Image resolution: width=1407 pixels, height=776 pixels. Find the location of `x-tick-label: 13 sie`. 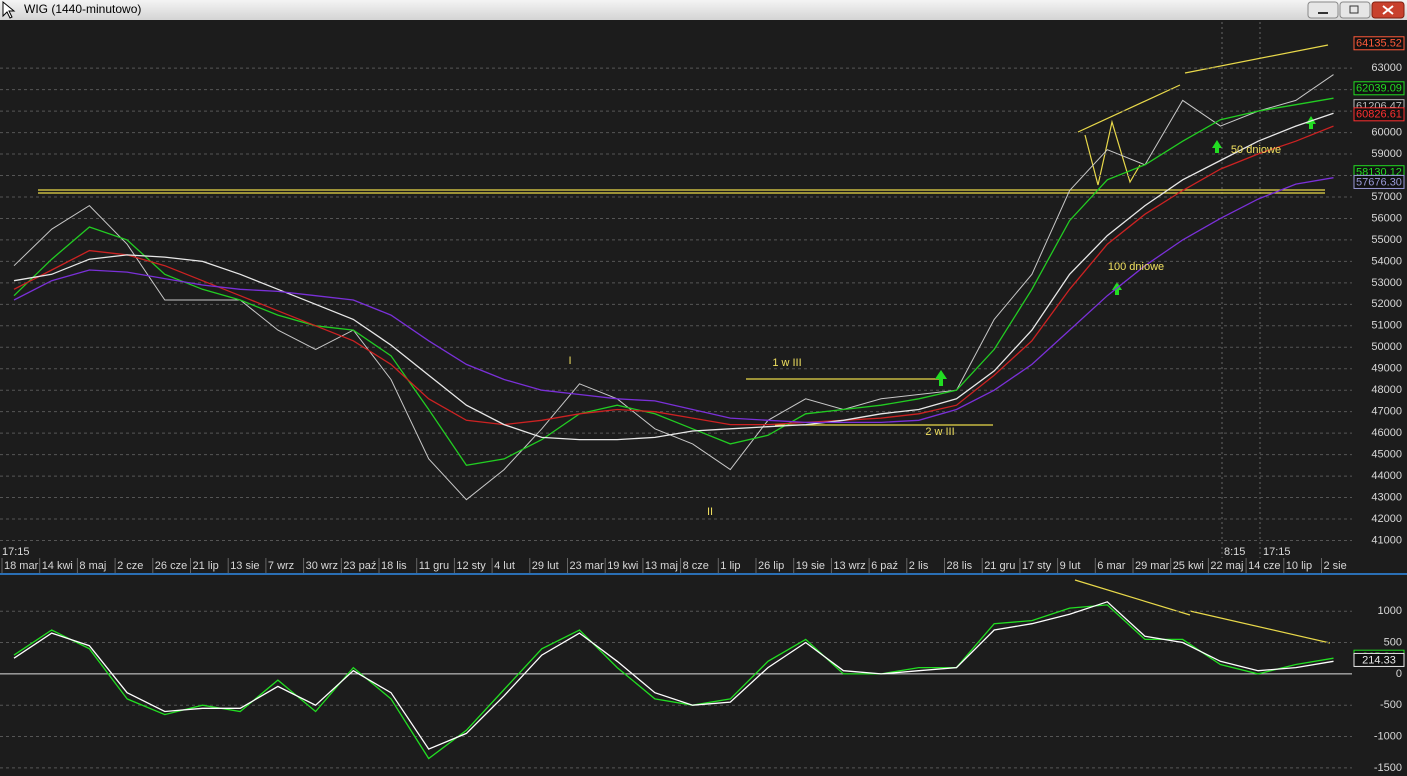

x-tick-label: 13 sie is located at coordinates (244, 566).